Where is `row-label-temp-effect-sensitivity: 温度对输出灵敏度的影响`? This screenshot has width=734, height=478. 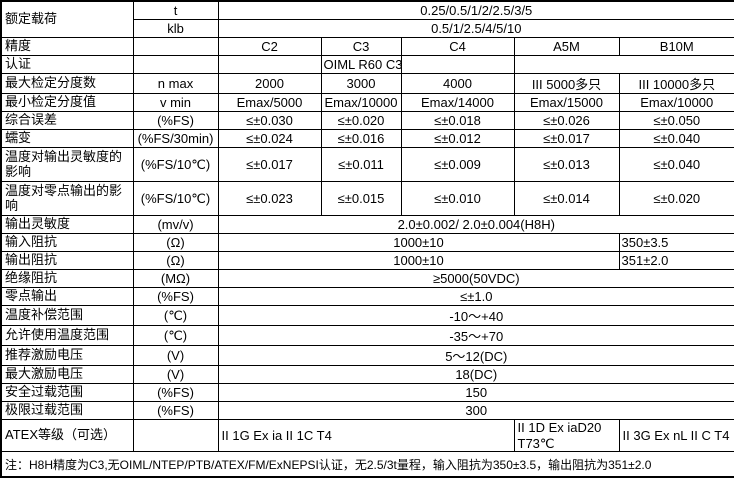 row-label-temp-effect-sensitivity: 温度对输出灵敏度的影响 is located at coordinates (67, 164).